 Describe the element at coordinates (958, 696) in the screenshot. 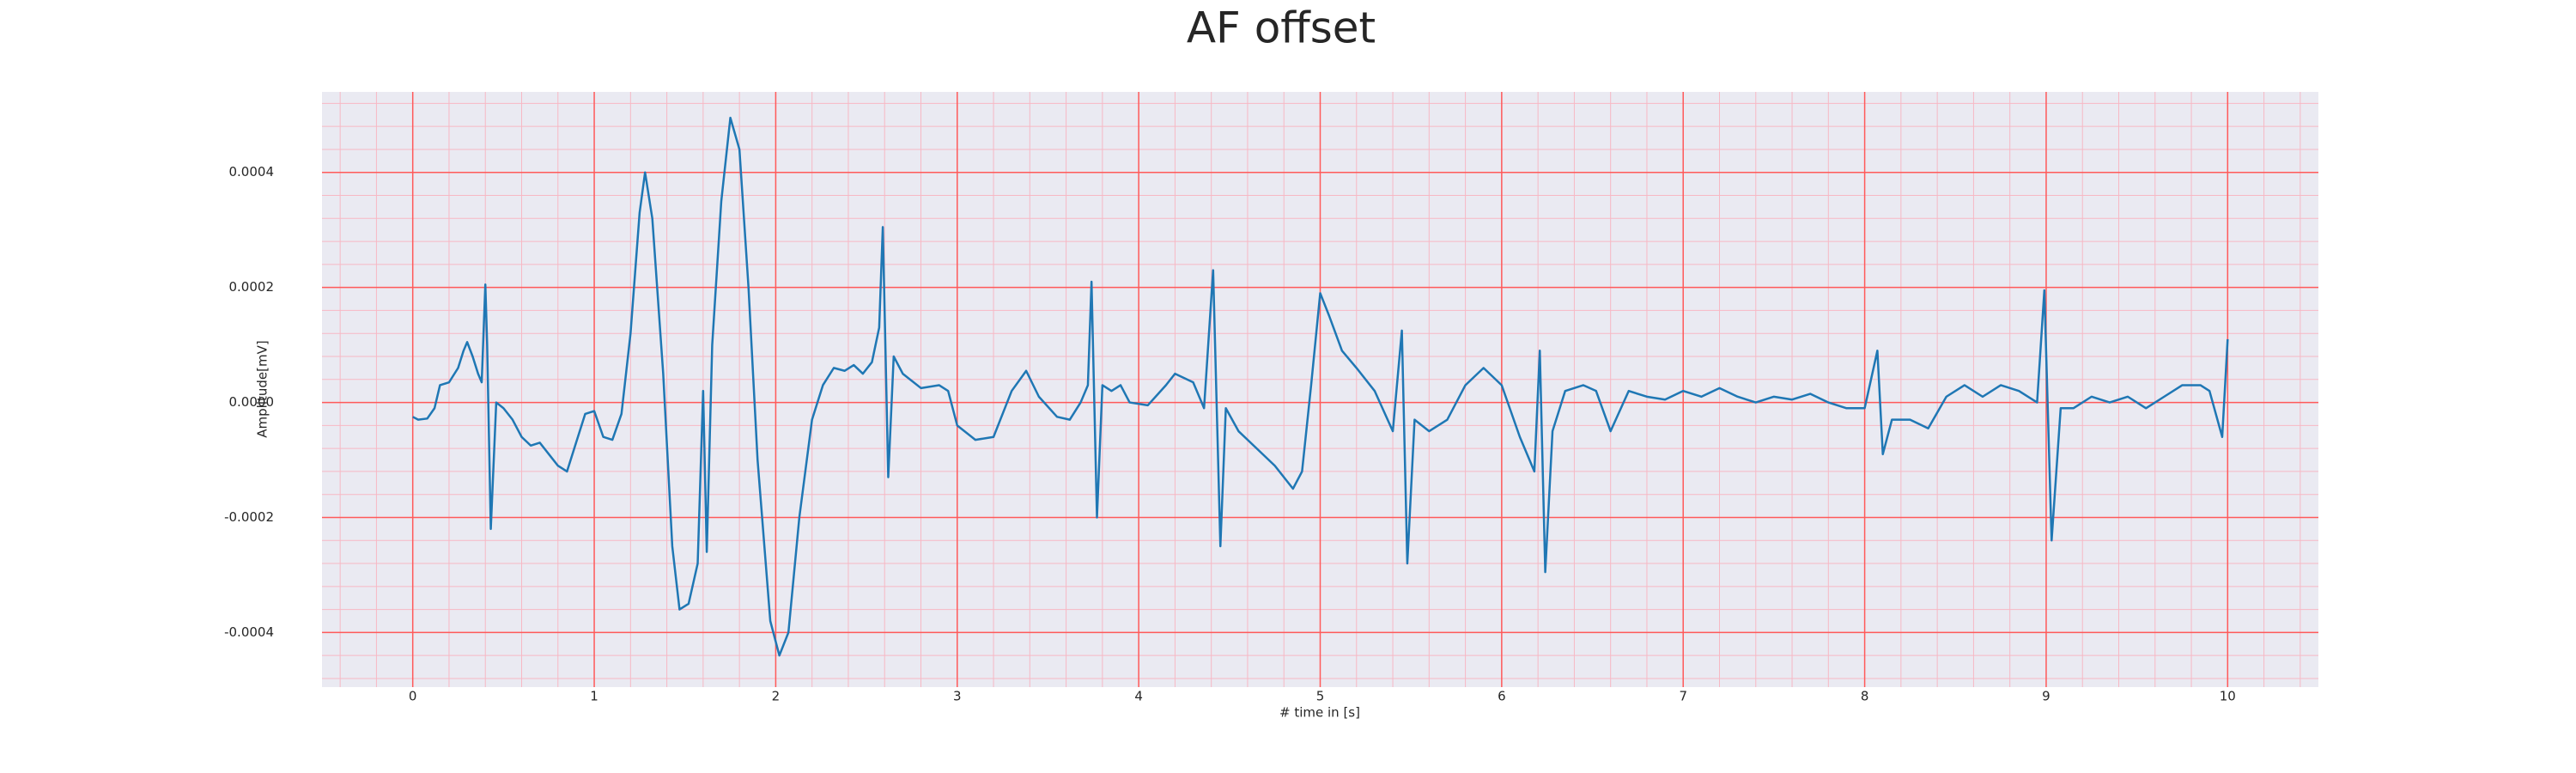

I see `x-tick-label: 3` at that location.